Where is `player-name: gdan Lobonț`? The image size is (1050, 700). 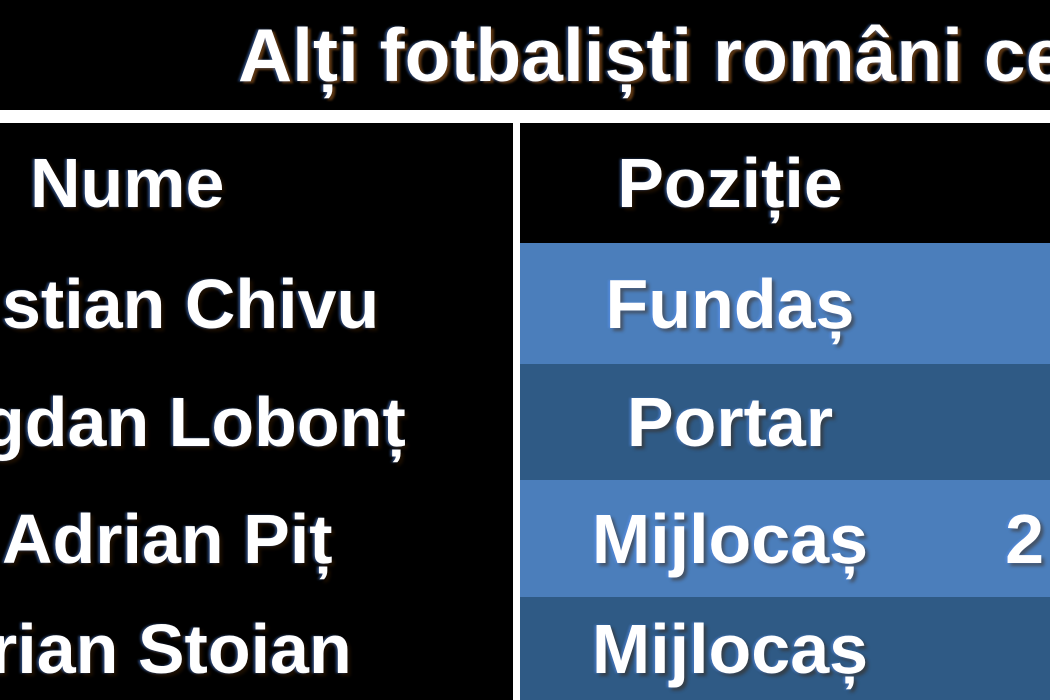 player-name: gdan Lobonț is located at coordinates (203, 422).